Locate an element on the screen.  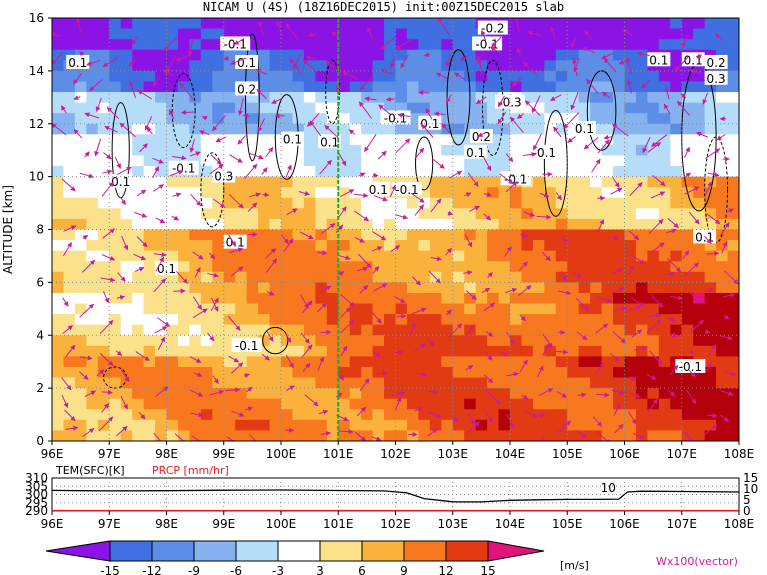
x-tick-label: 105E is located at coordinates (567, 454).